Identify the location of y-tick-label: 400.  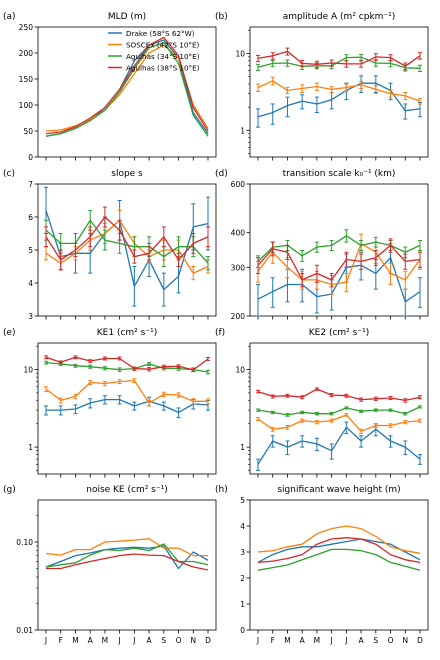
(238, 233).